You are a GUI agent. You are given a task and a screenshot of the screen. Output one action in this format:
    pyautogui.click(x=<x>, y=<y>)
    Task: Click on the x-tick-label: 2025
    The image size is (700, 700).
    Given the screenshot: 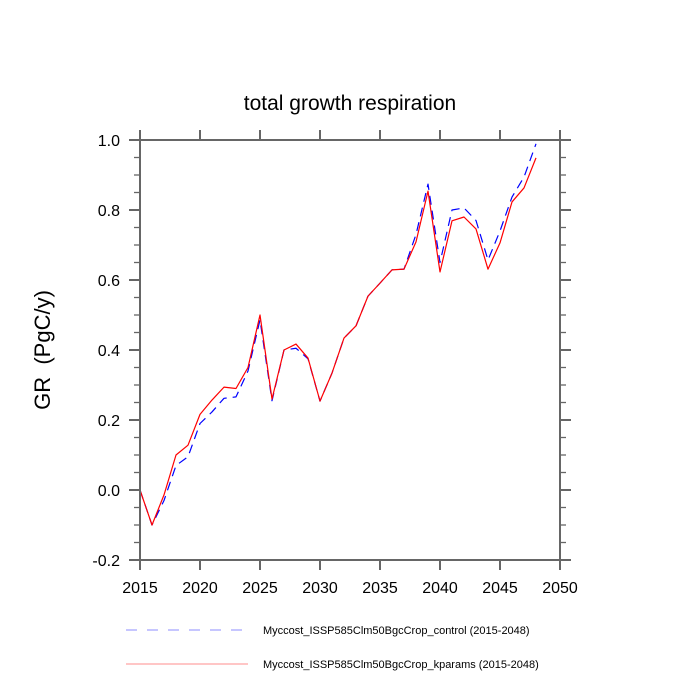 What is the action you would take?
    pyautogui.click(x=260, y=588)
    